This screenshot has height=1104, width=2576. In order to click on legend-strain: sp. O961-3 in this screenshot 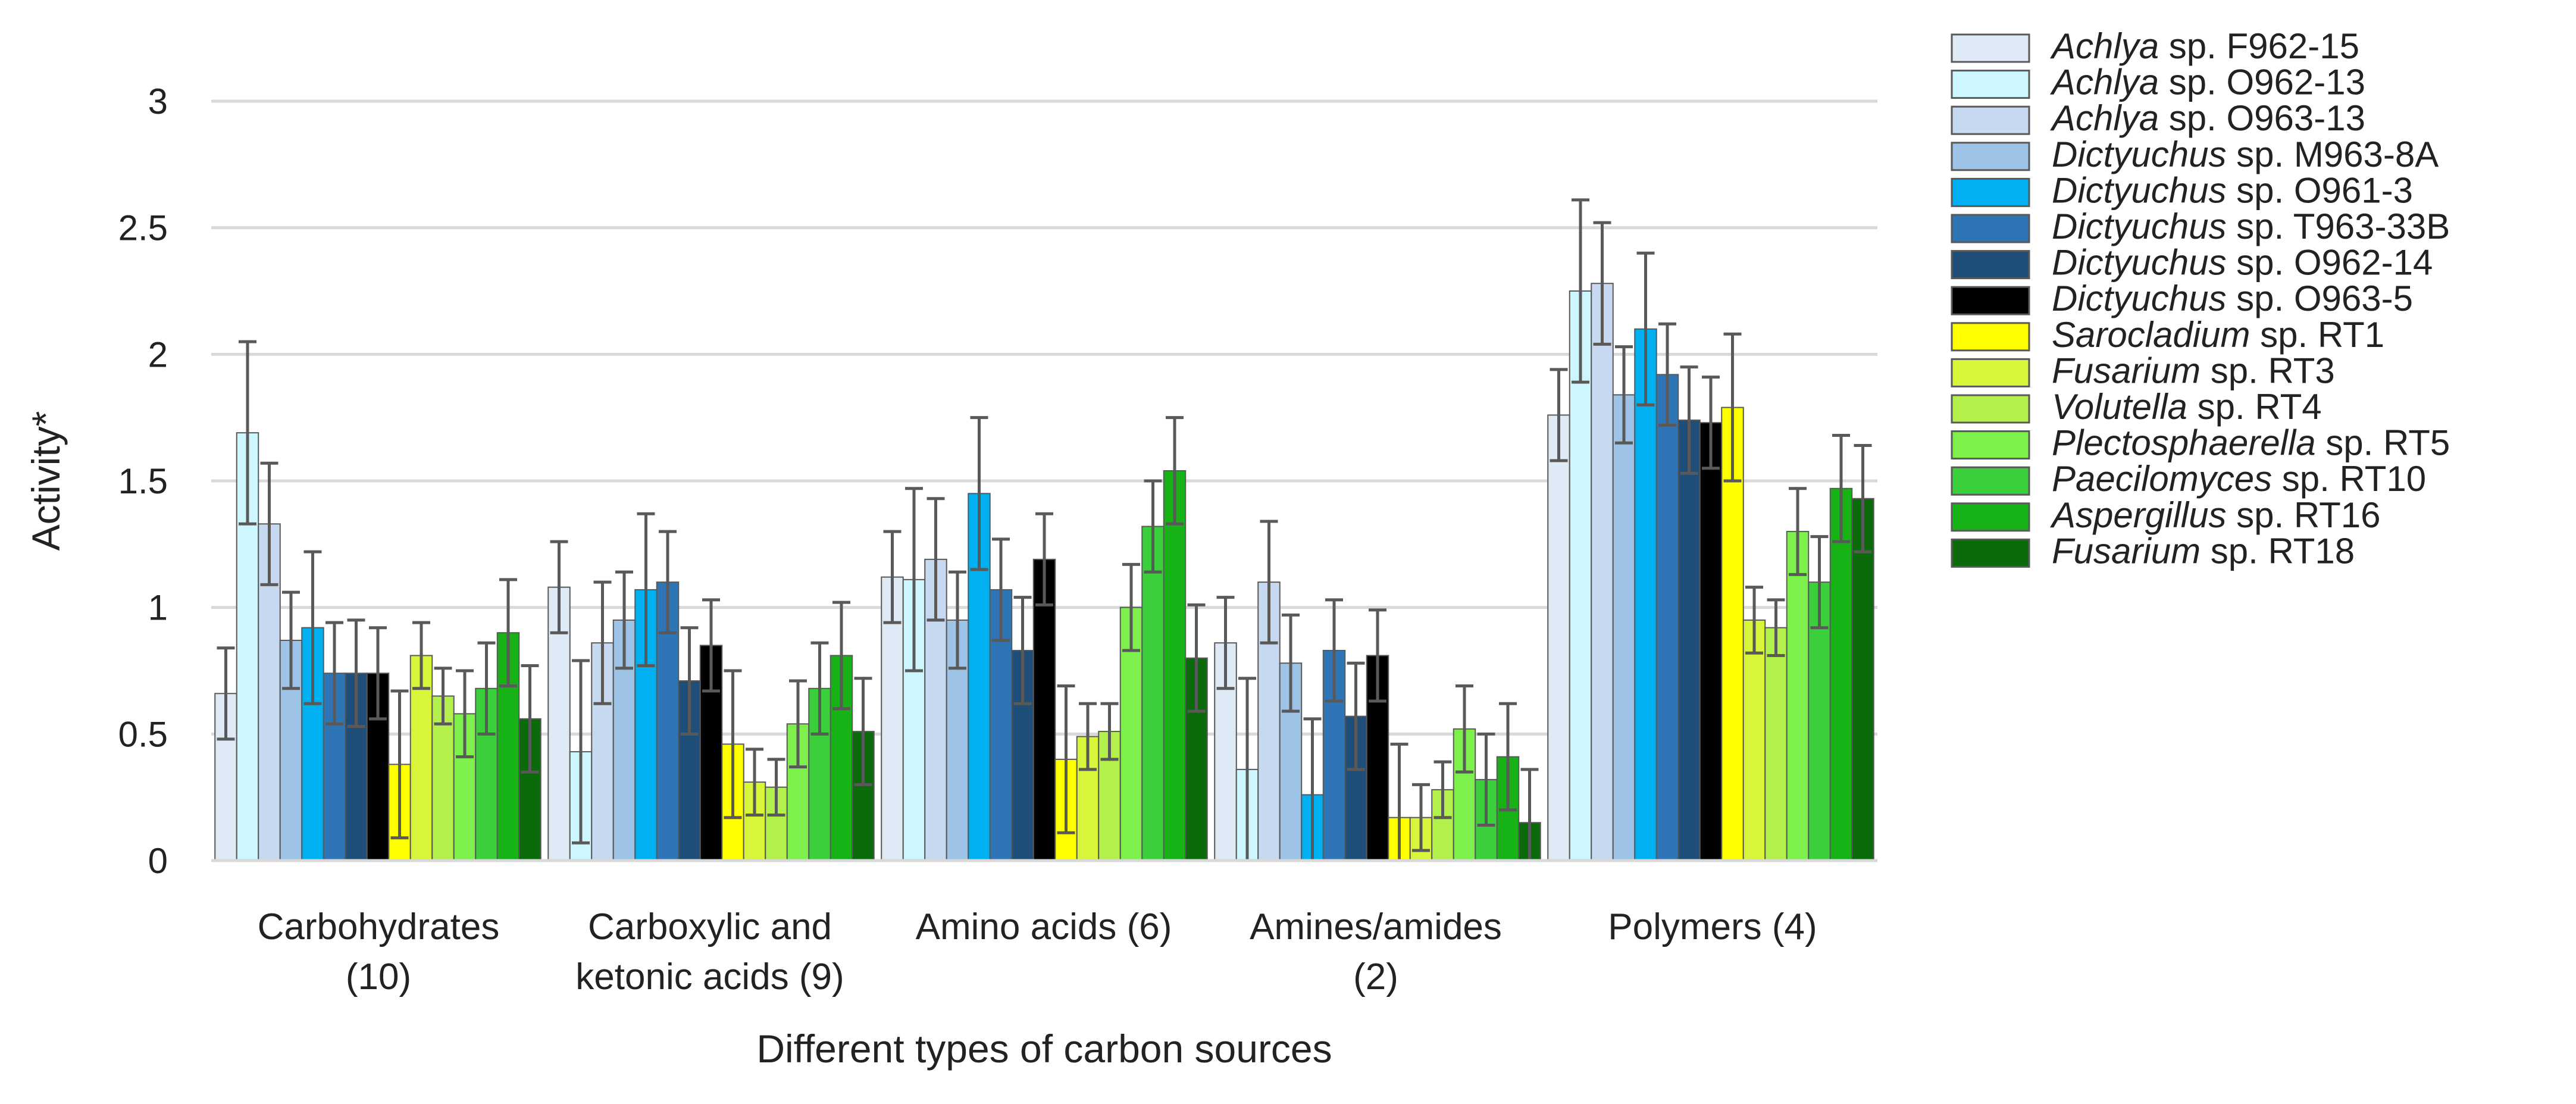, I will do `click(2319, 190)`.